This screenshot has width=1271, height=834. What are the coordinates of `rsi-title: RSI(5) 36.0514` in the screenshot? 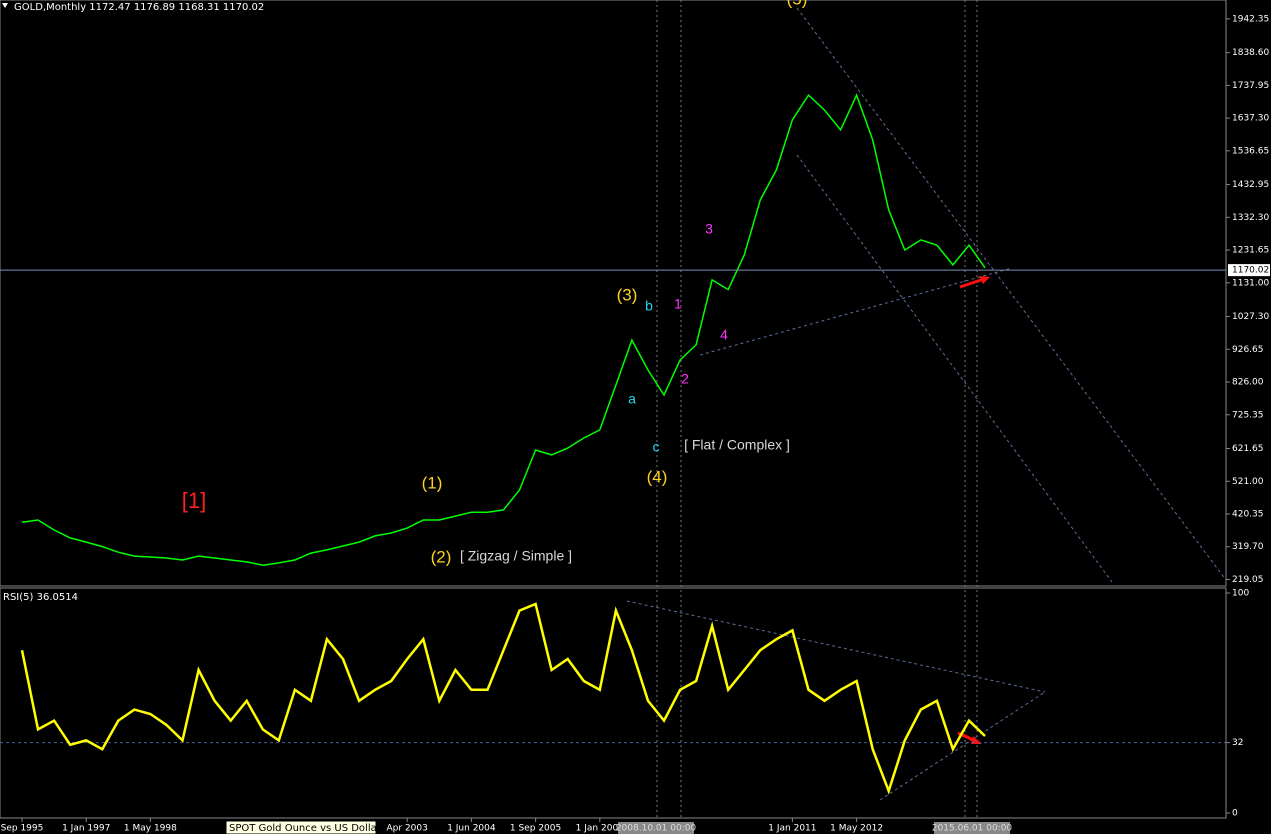 It's located at (40, 597).